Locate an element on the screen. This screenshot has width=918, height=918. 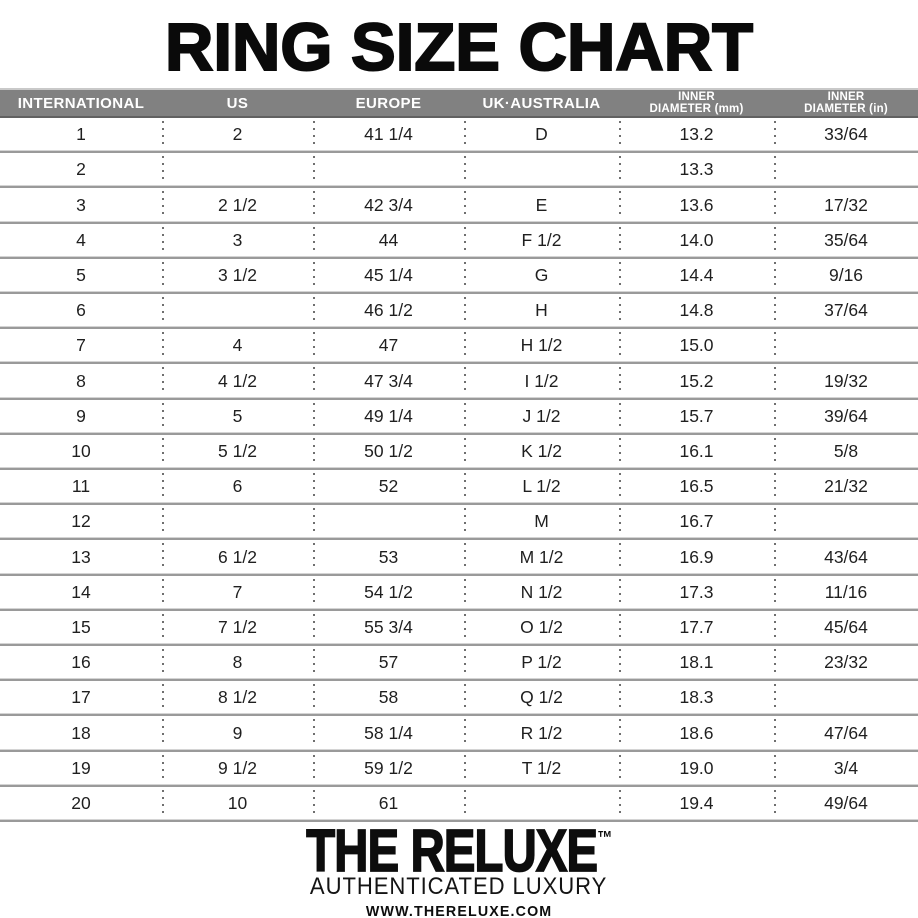
table-cell: 19/32 is located at coordinates (846, 382).